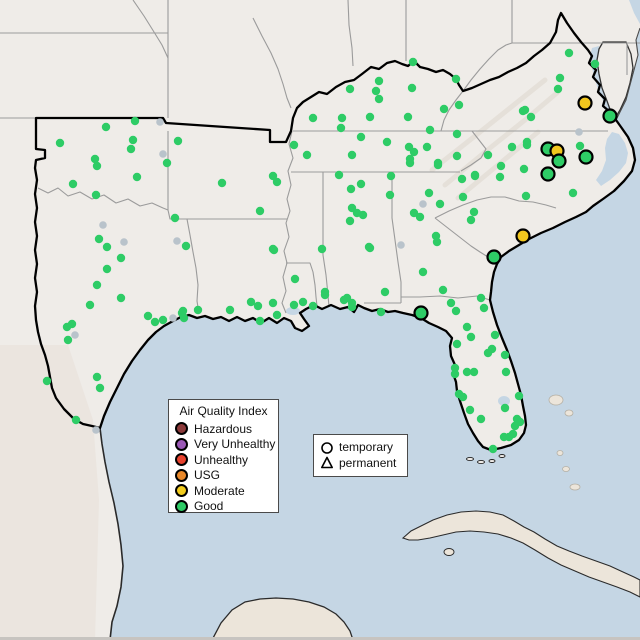  What do you see at coordinates (360, 463) in the screenshot?
I see `type-legend-row-permanent: permanent` at bounding box center [360, 463].